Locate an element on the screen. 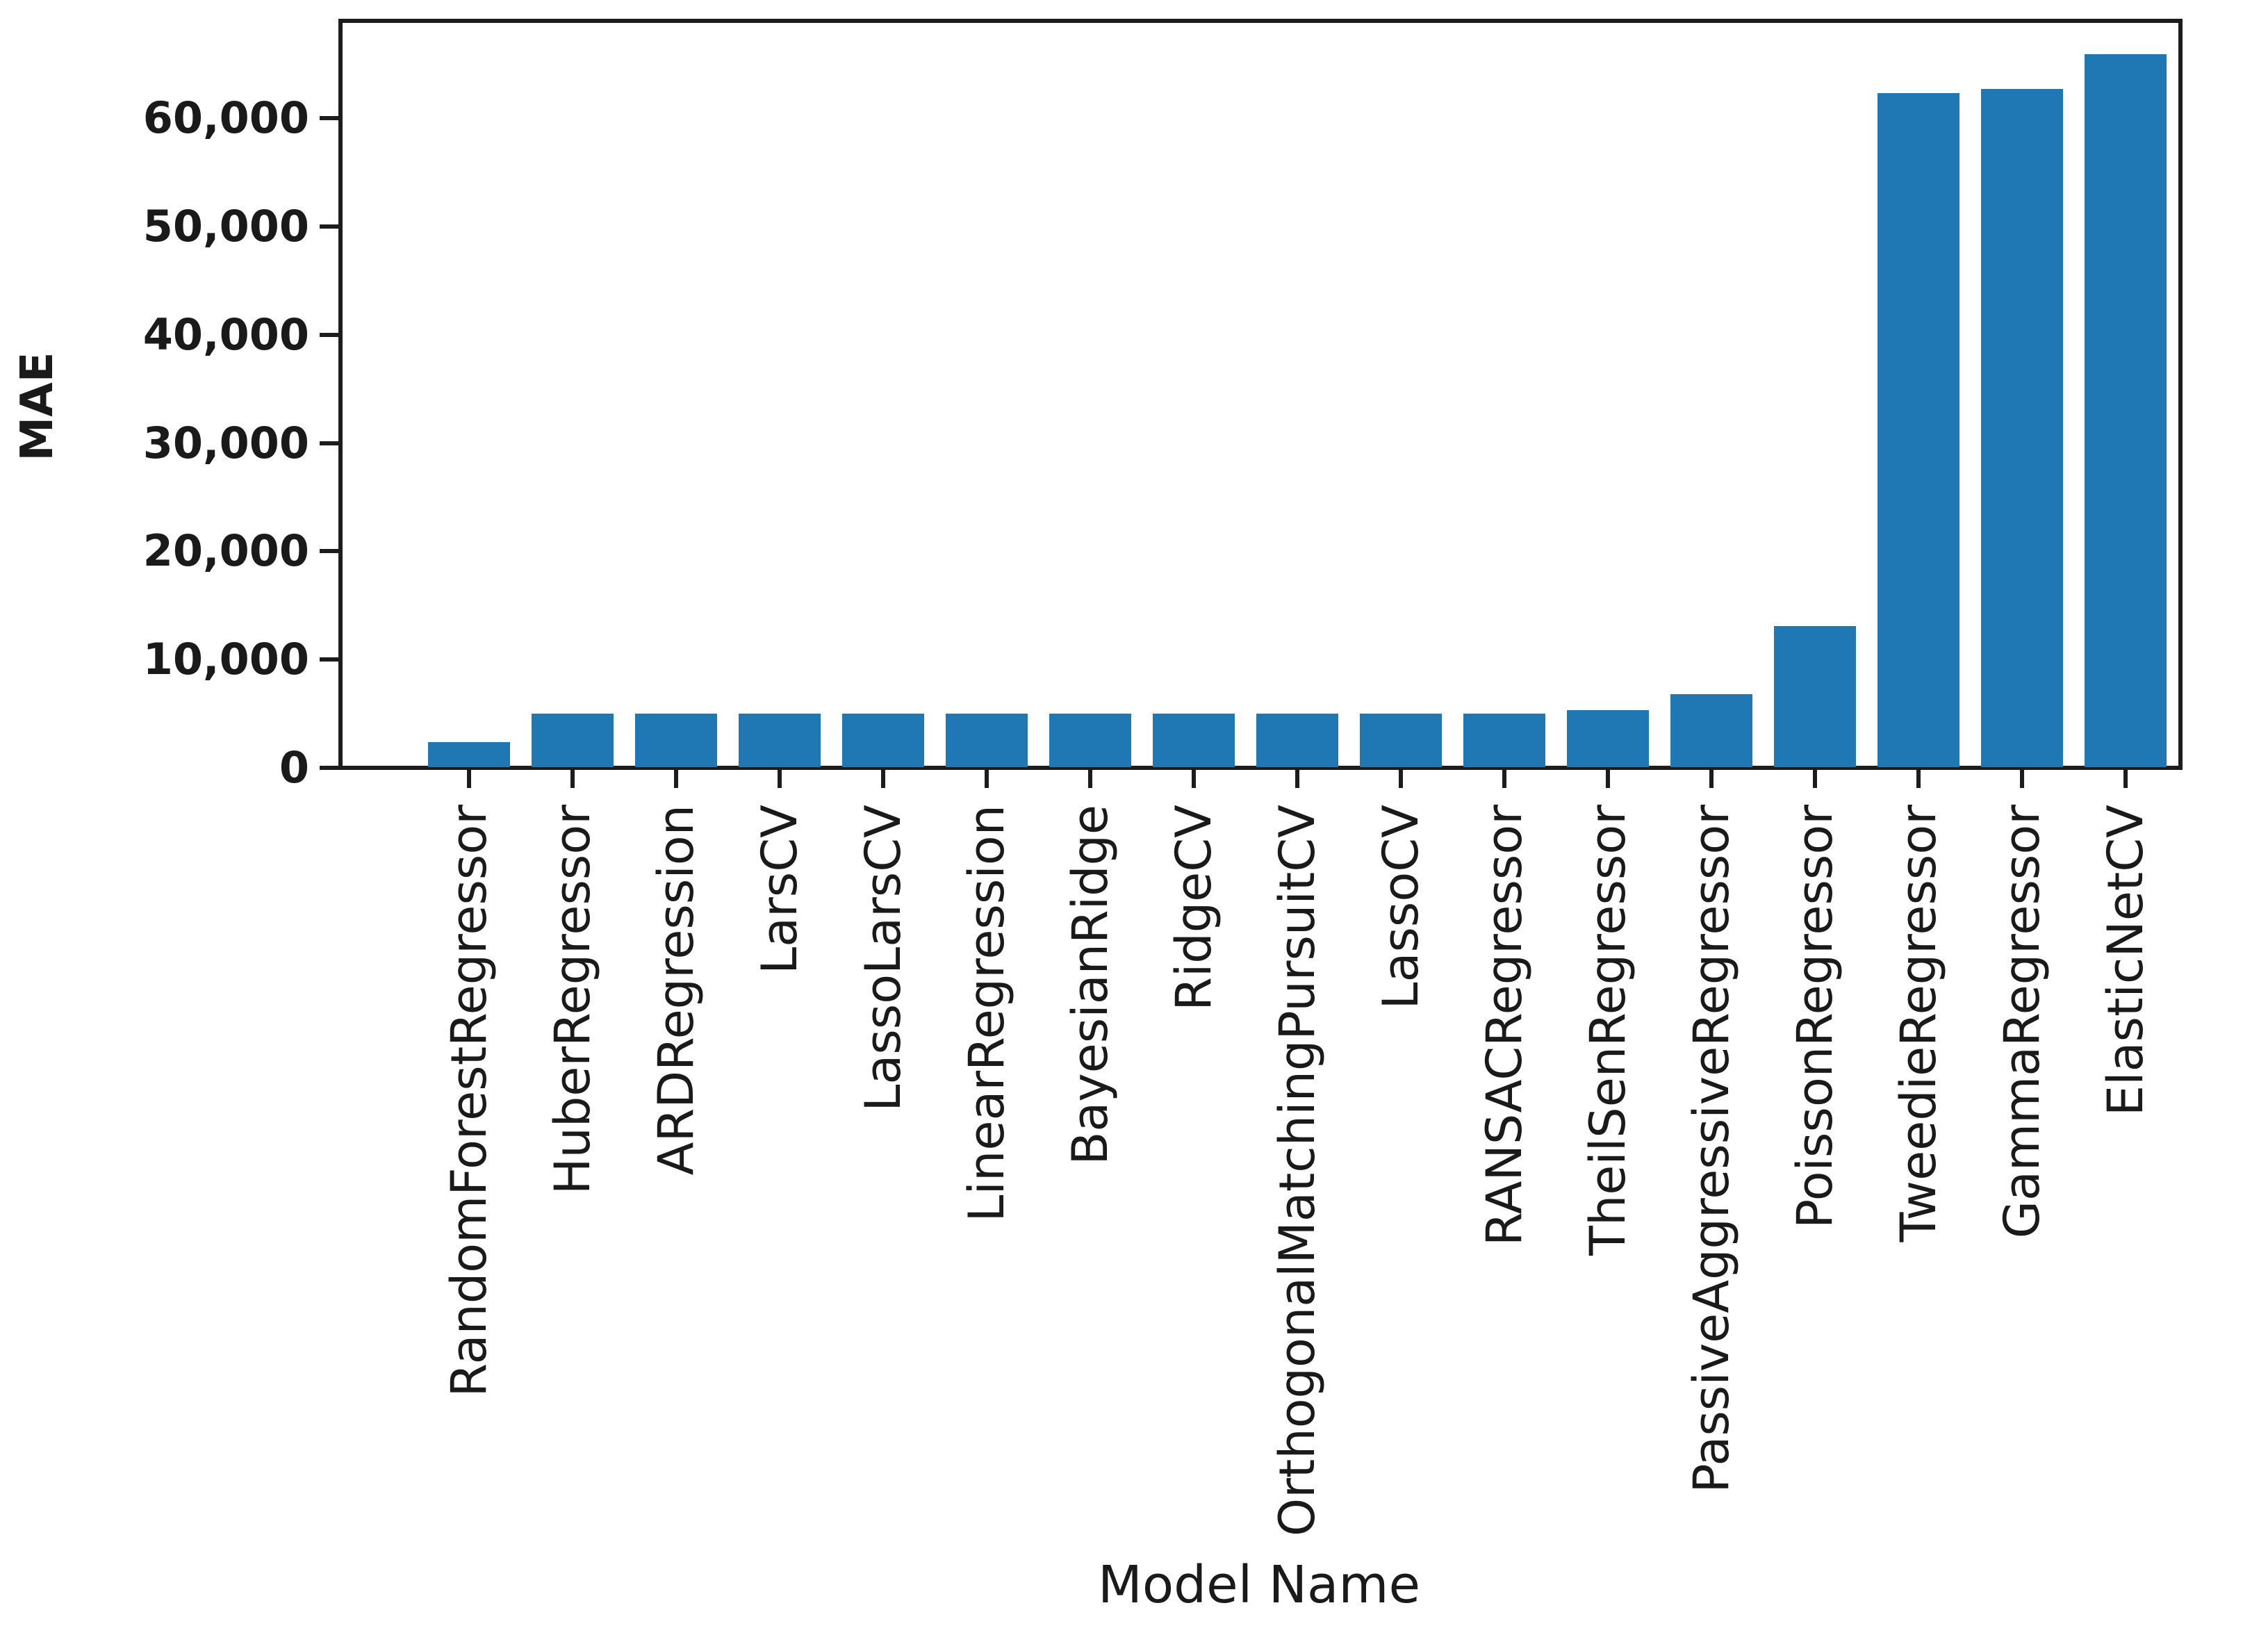 The width and height of the screenshot is (2268, 1626). x-tick-label: LinearRegression is located at coordinates (986, 1013).